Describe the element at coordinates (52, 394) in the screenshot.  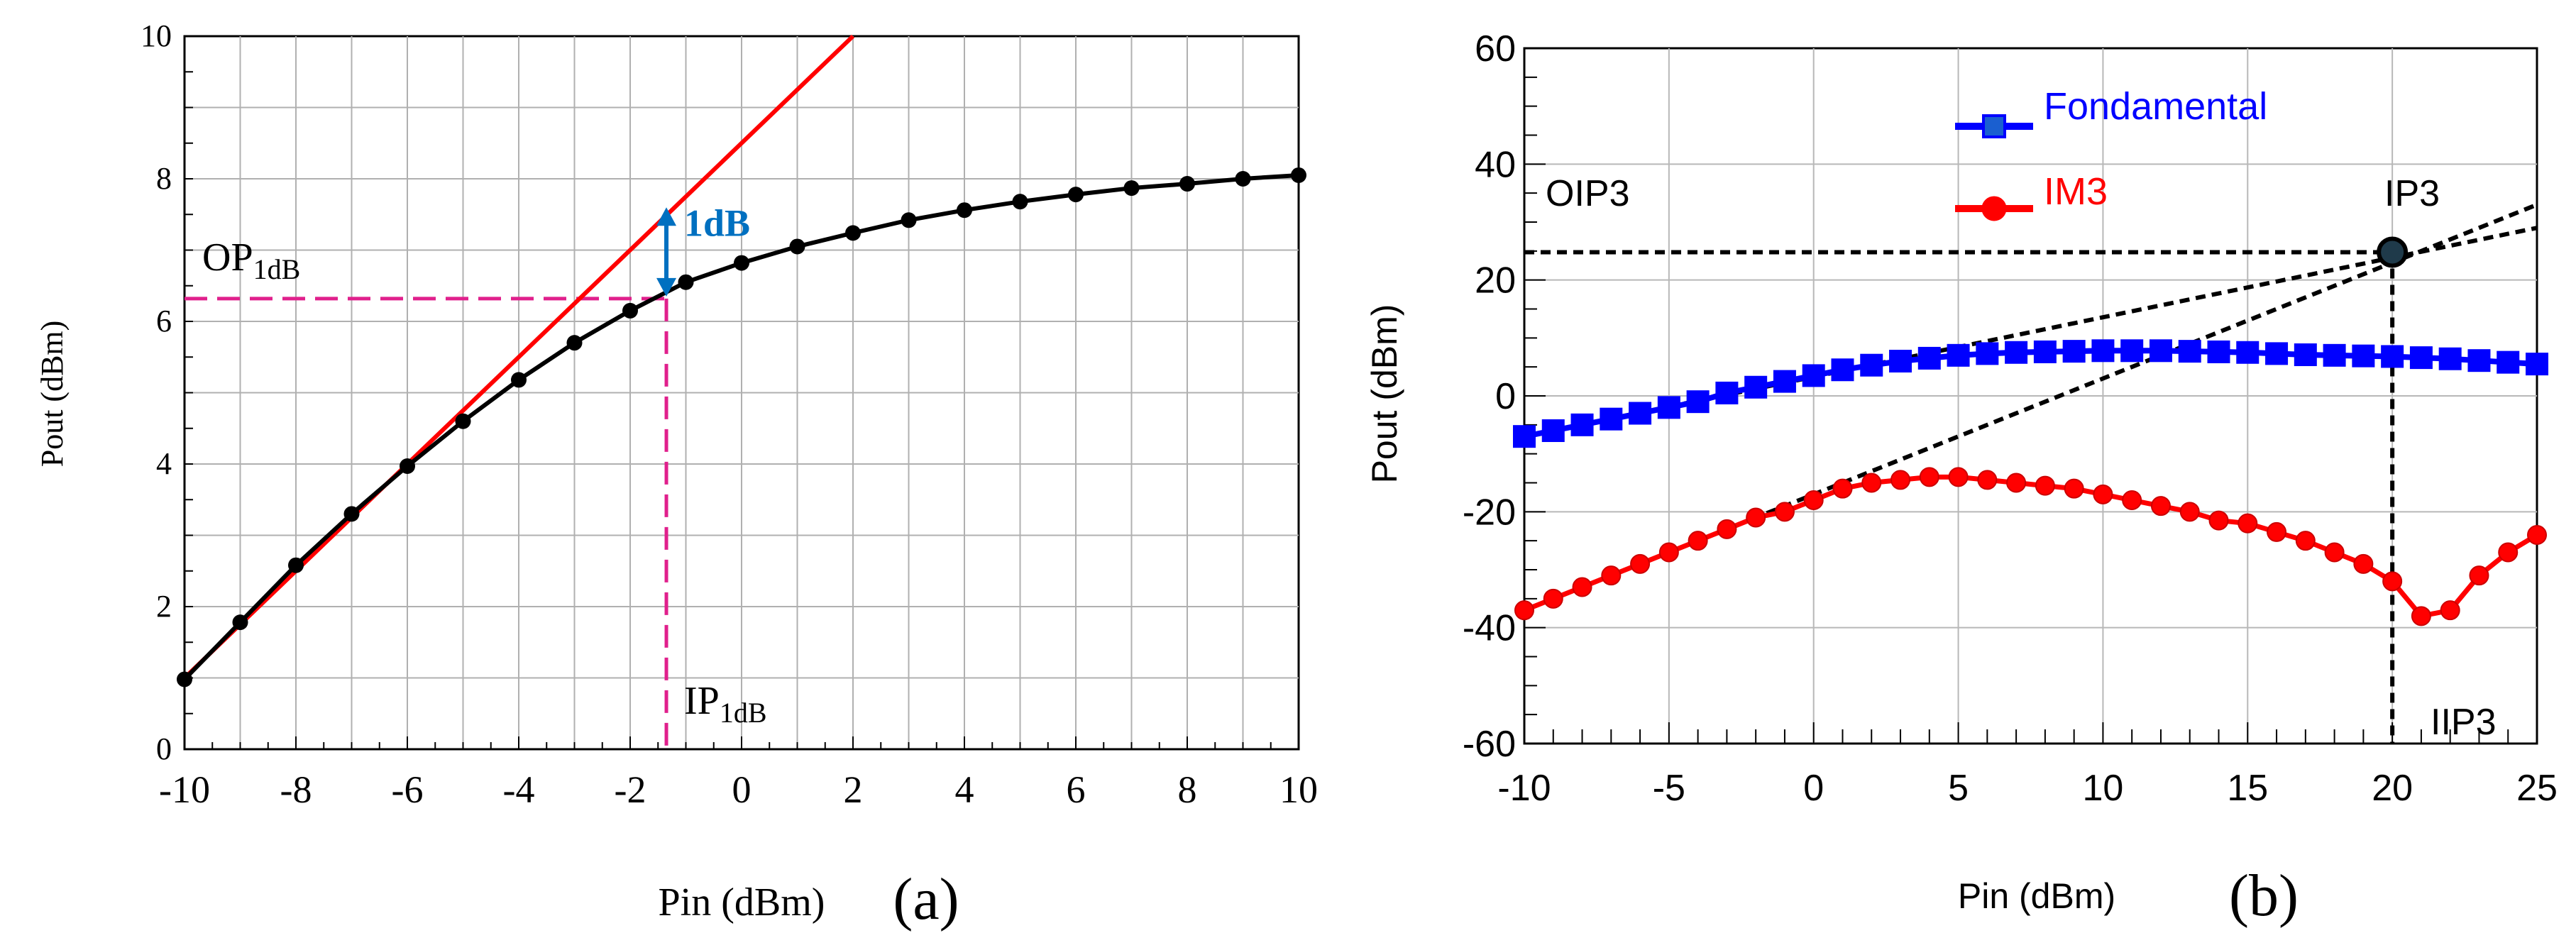
I see `panel-a-y-axis-label: Pout (dBm)` at that location.